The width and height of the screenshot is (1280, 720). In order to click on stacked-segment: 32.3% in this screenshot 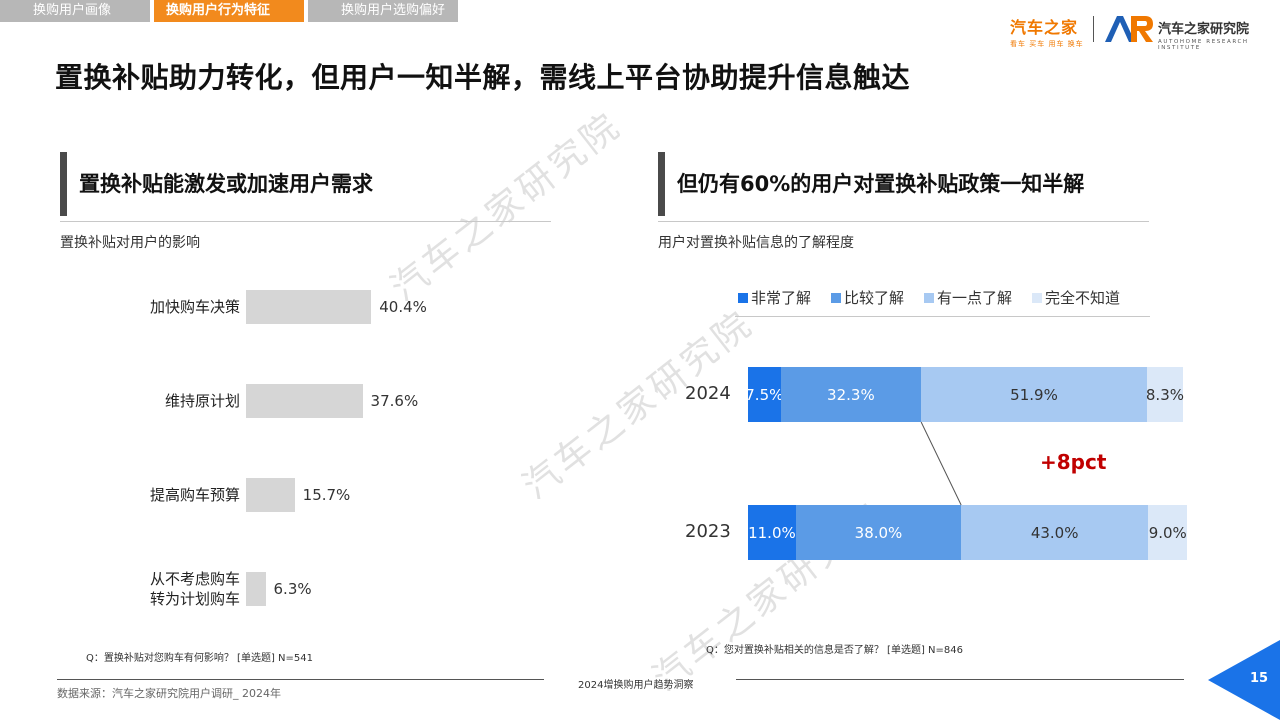, I will do `click(851, 394)`.